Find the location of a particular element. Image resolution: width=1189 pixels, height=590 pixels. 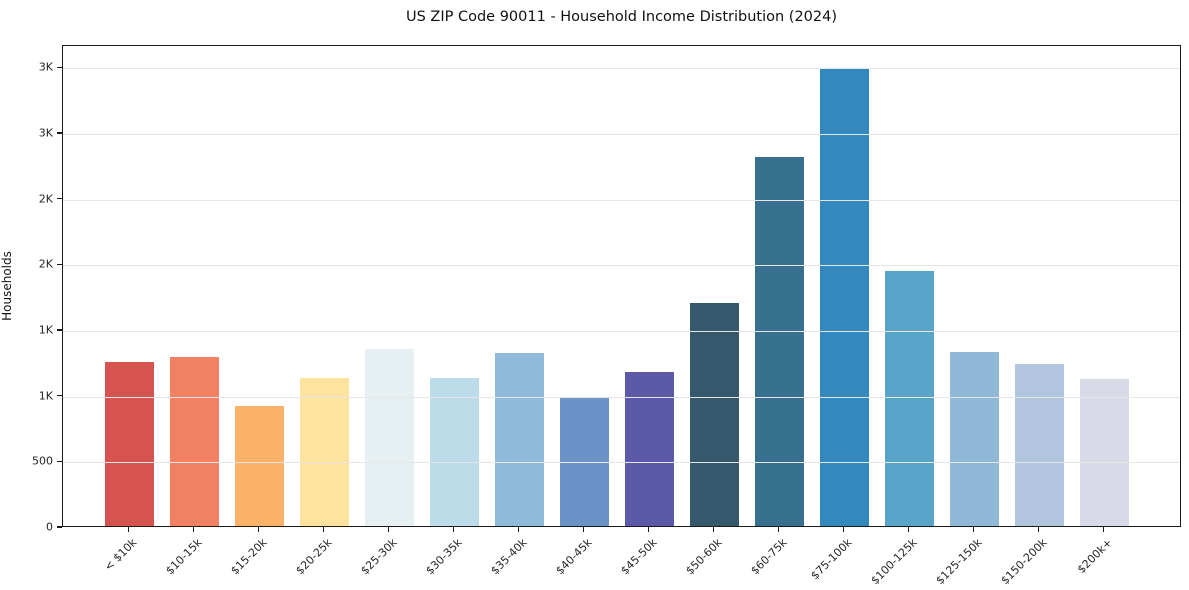

x-tick-label: $200k+ is located at coordinates (1094, 556).